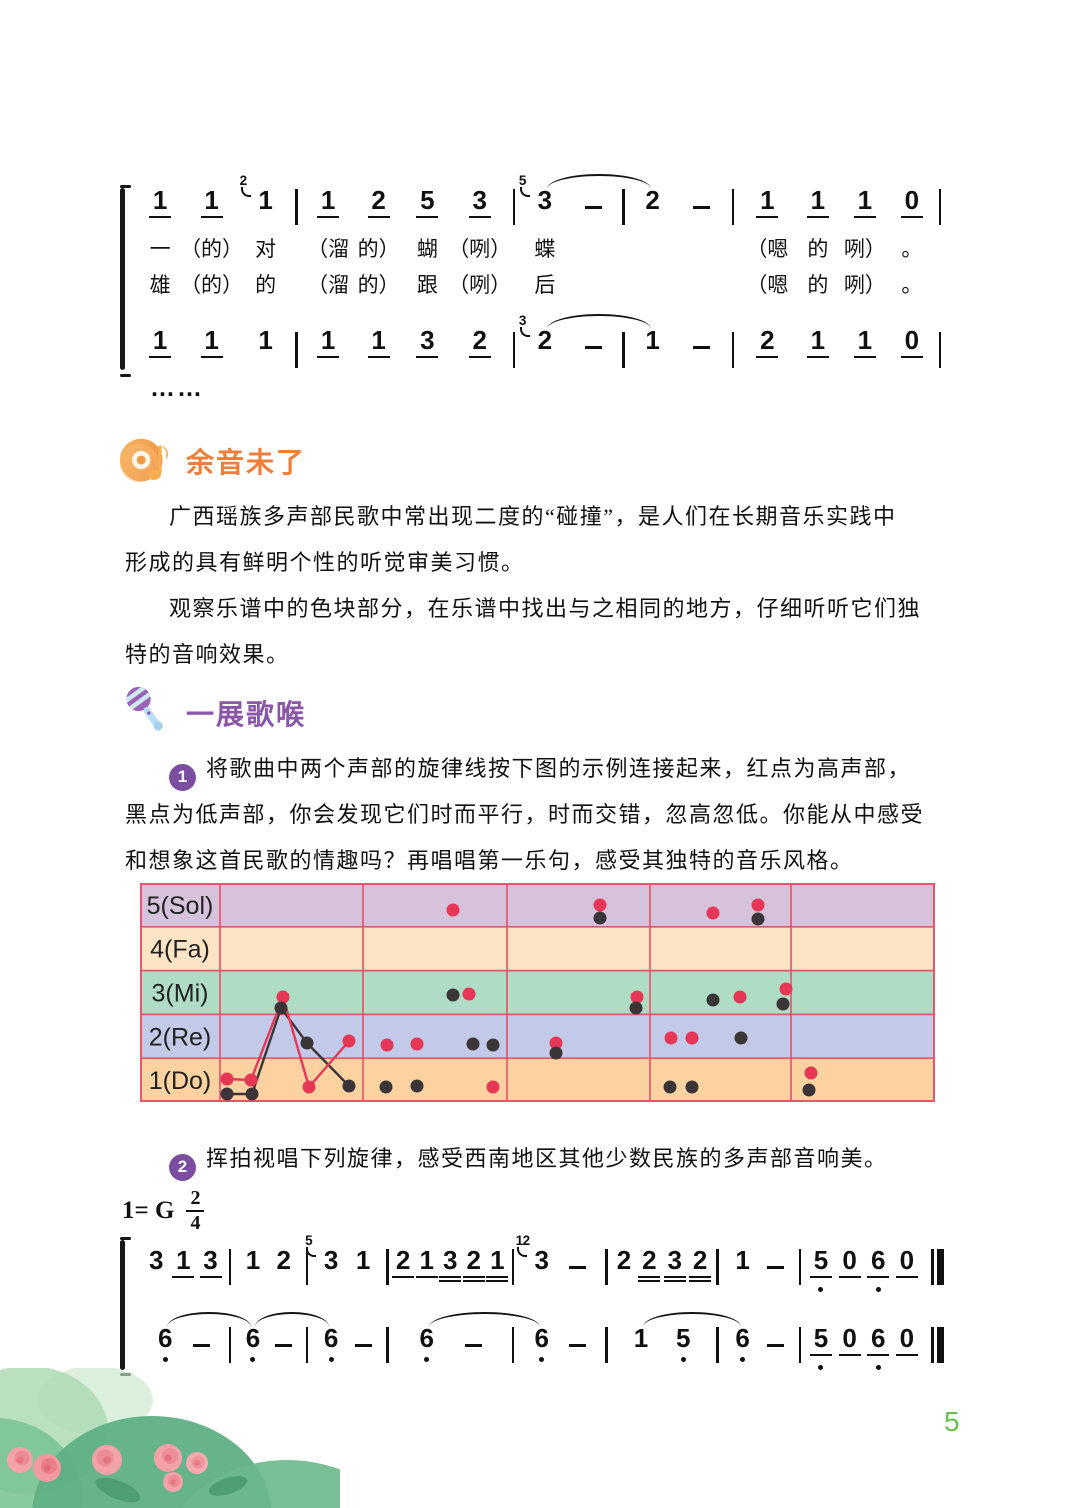 The height and width of the screenshot is (1508, 1065). Describe the element at coordinates (545, 608) in the screenshot. I see `text-line: 观察乐谱中的色块部分，在乐谱中找出与之相同的地方，仔细听听它们独` at that location.